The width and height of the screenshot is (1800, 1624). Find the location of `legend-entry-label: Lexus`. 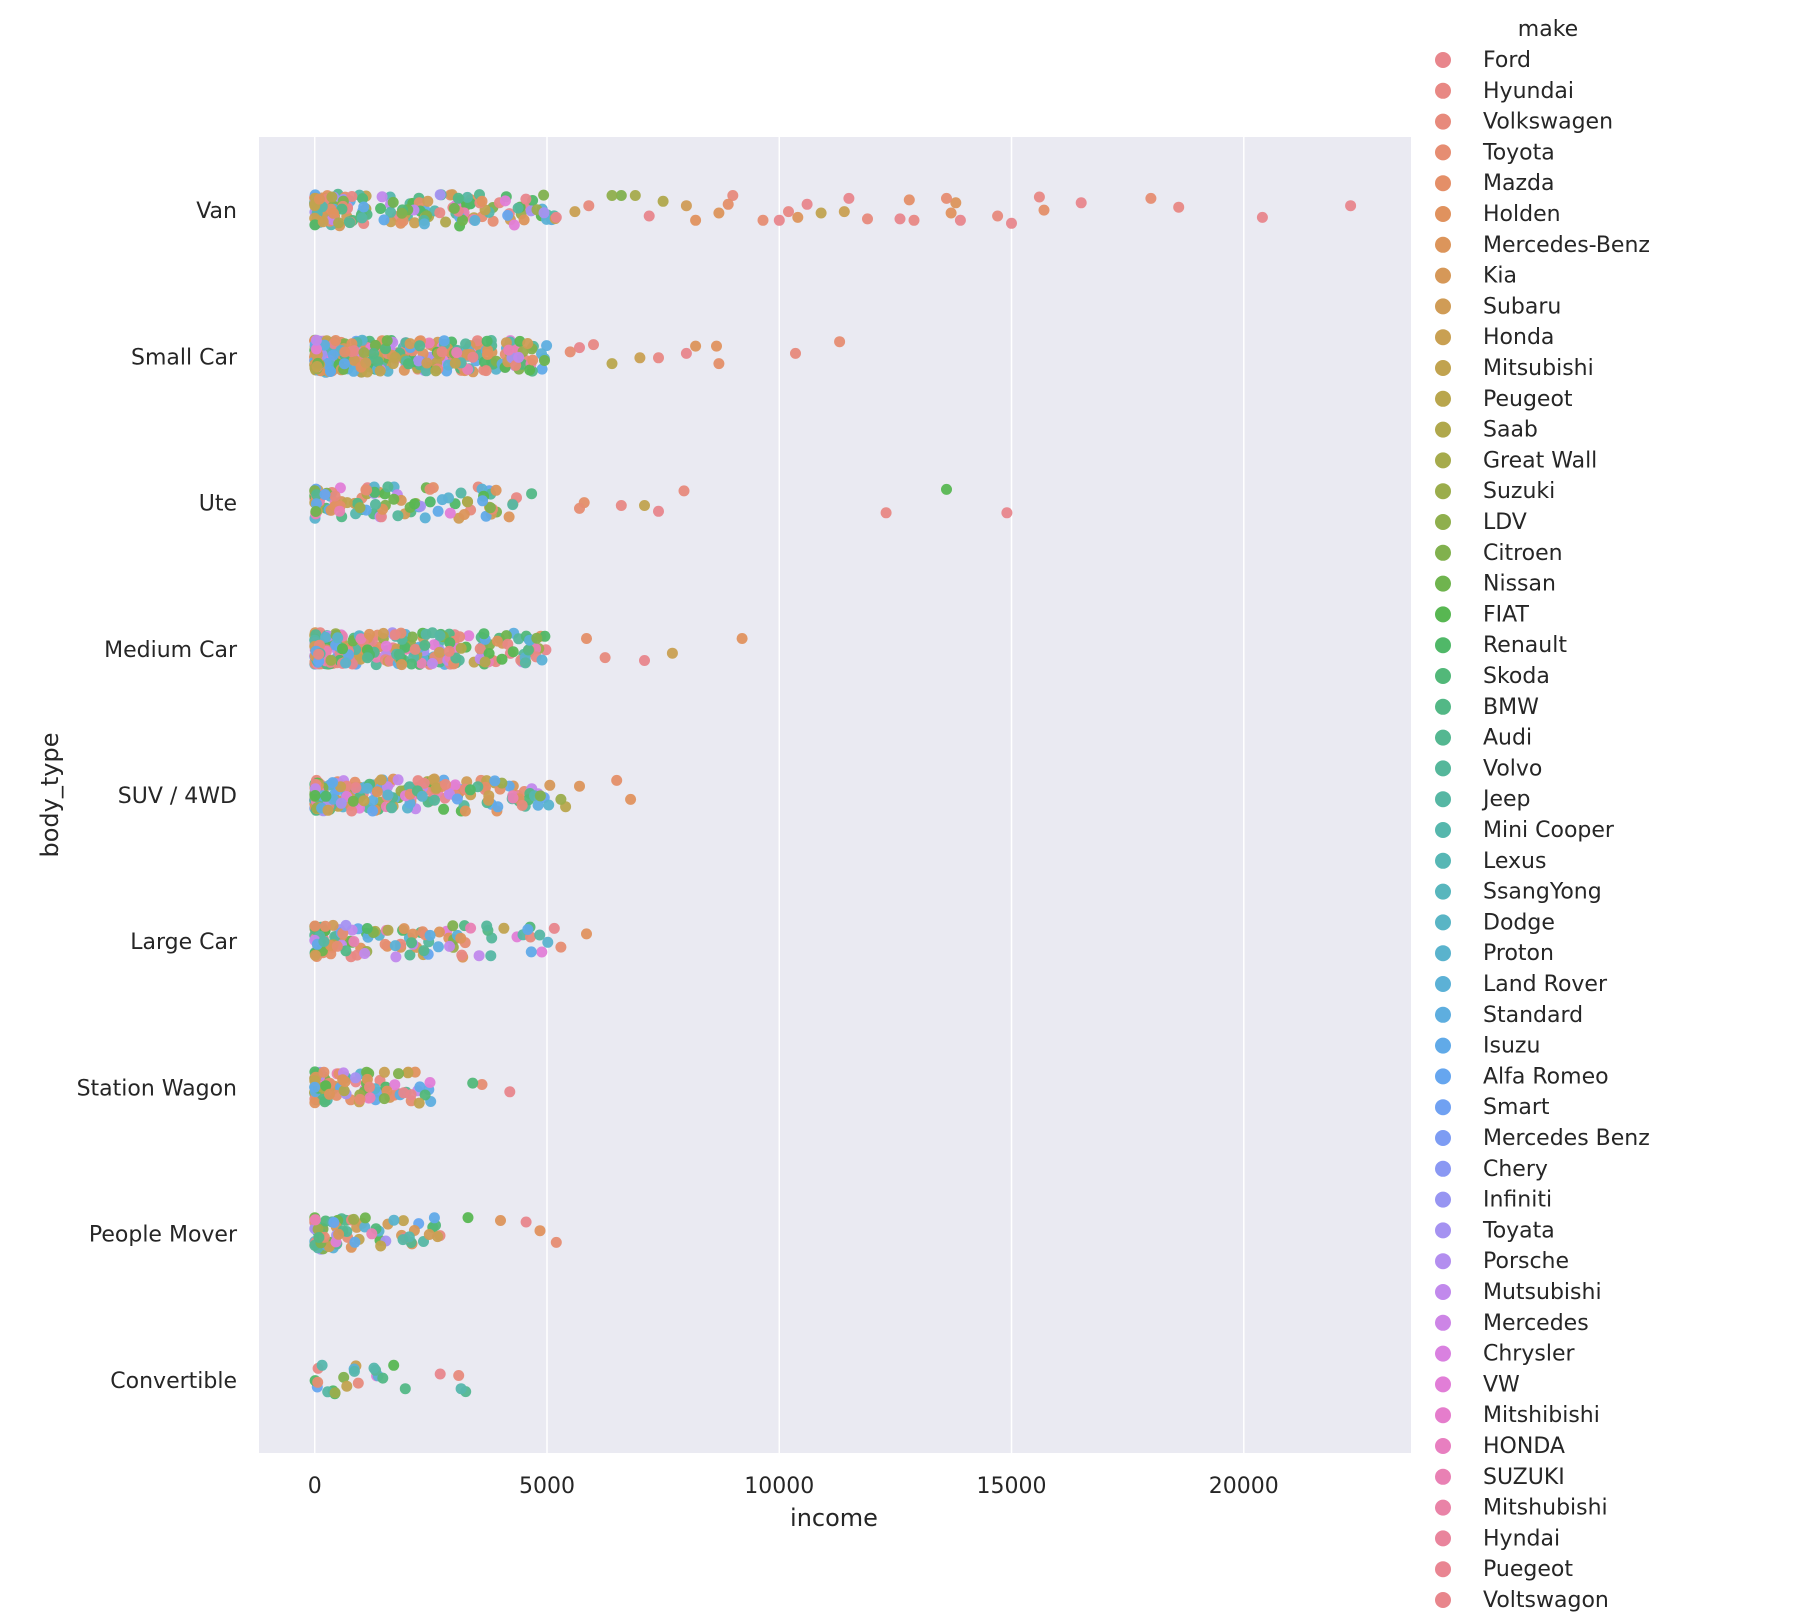

legend-entry-label: Lexus is located at coordinates (1514, 861).